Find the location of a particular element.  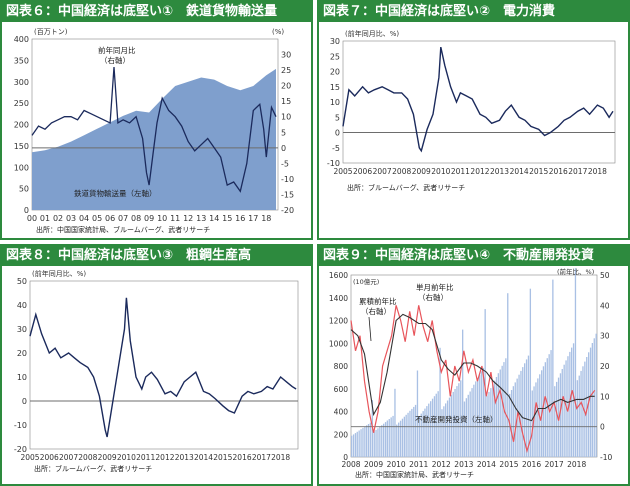

x-tick-label: 03 is located at coordinates (71, 218).